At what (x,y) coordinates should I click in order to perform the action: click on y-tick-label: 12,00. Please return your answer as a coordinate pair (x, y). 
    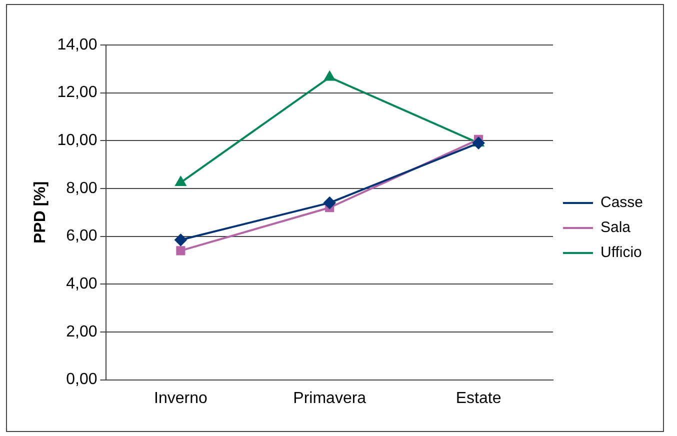
    Looking at the image, I should click on (77, 93).